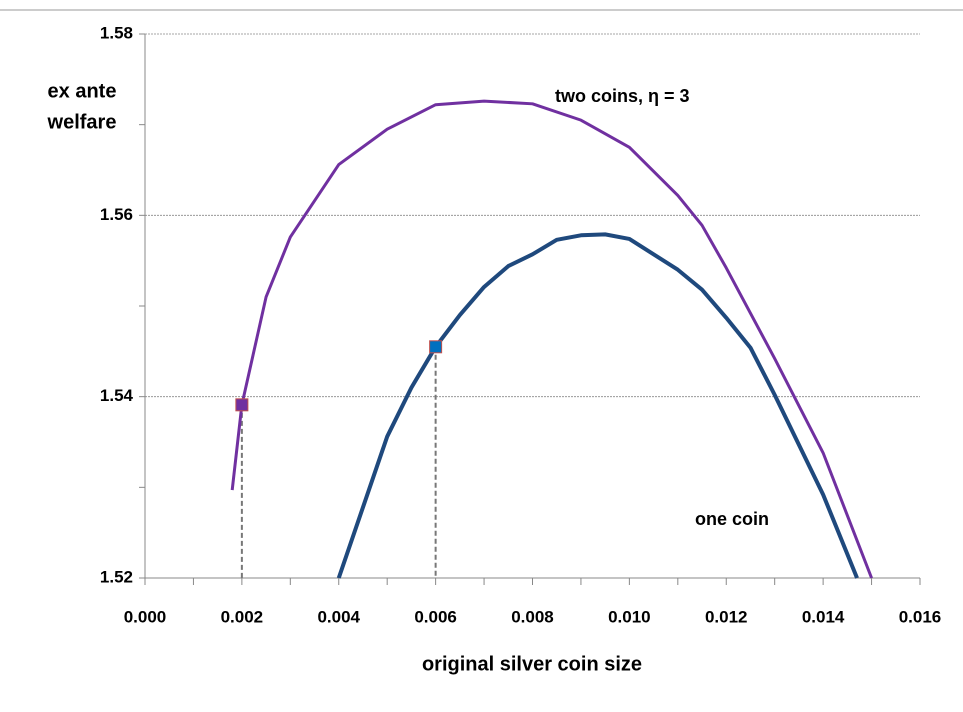  What do you see at coordinates (532, 664) in the screenshot?
I see `x-axis-label: original silver coin size` at bounding box center [532, 664].